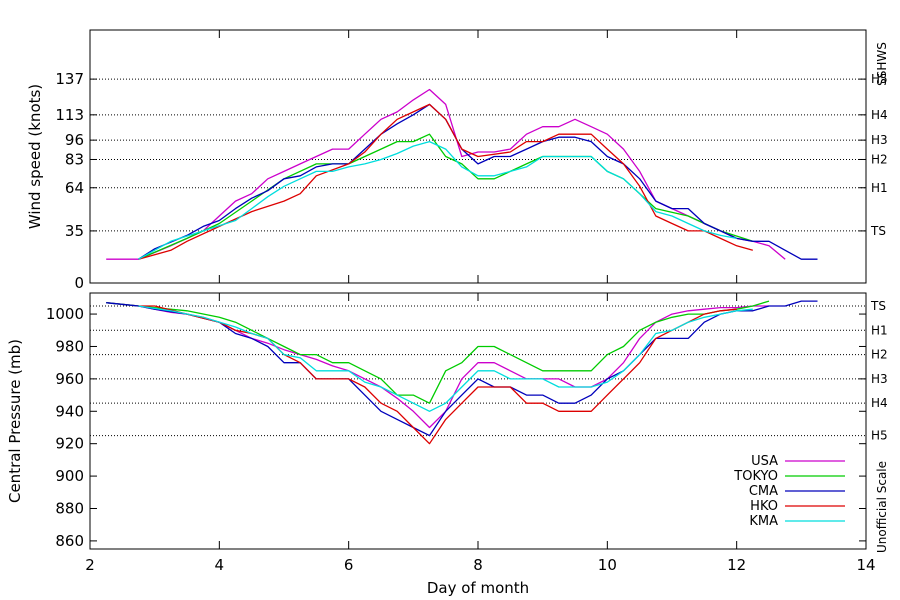 The height and width of the screenshot is (600, 900). What do you see at coordinates (74, 231) in the screenshot?
I see `wind-ytick-label-35: 35` at bounding box center [74, 231].